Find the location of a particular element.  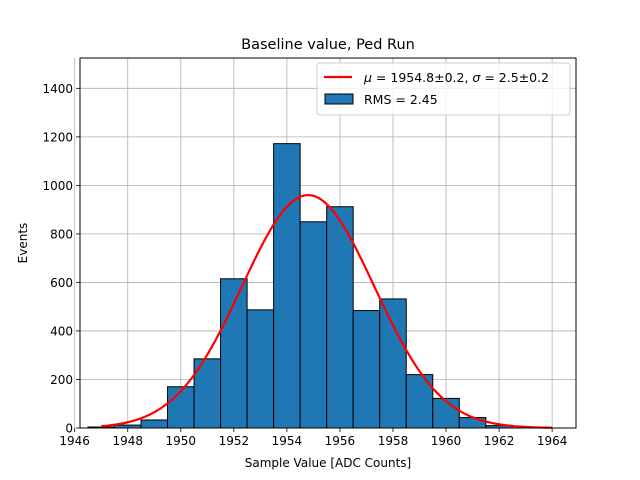

x-axis-ticks: 1946 1948 1950 1952 1954 1956 1958 1960 1962 1964 is located at coordinates (313, 438).